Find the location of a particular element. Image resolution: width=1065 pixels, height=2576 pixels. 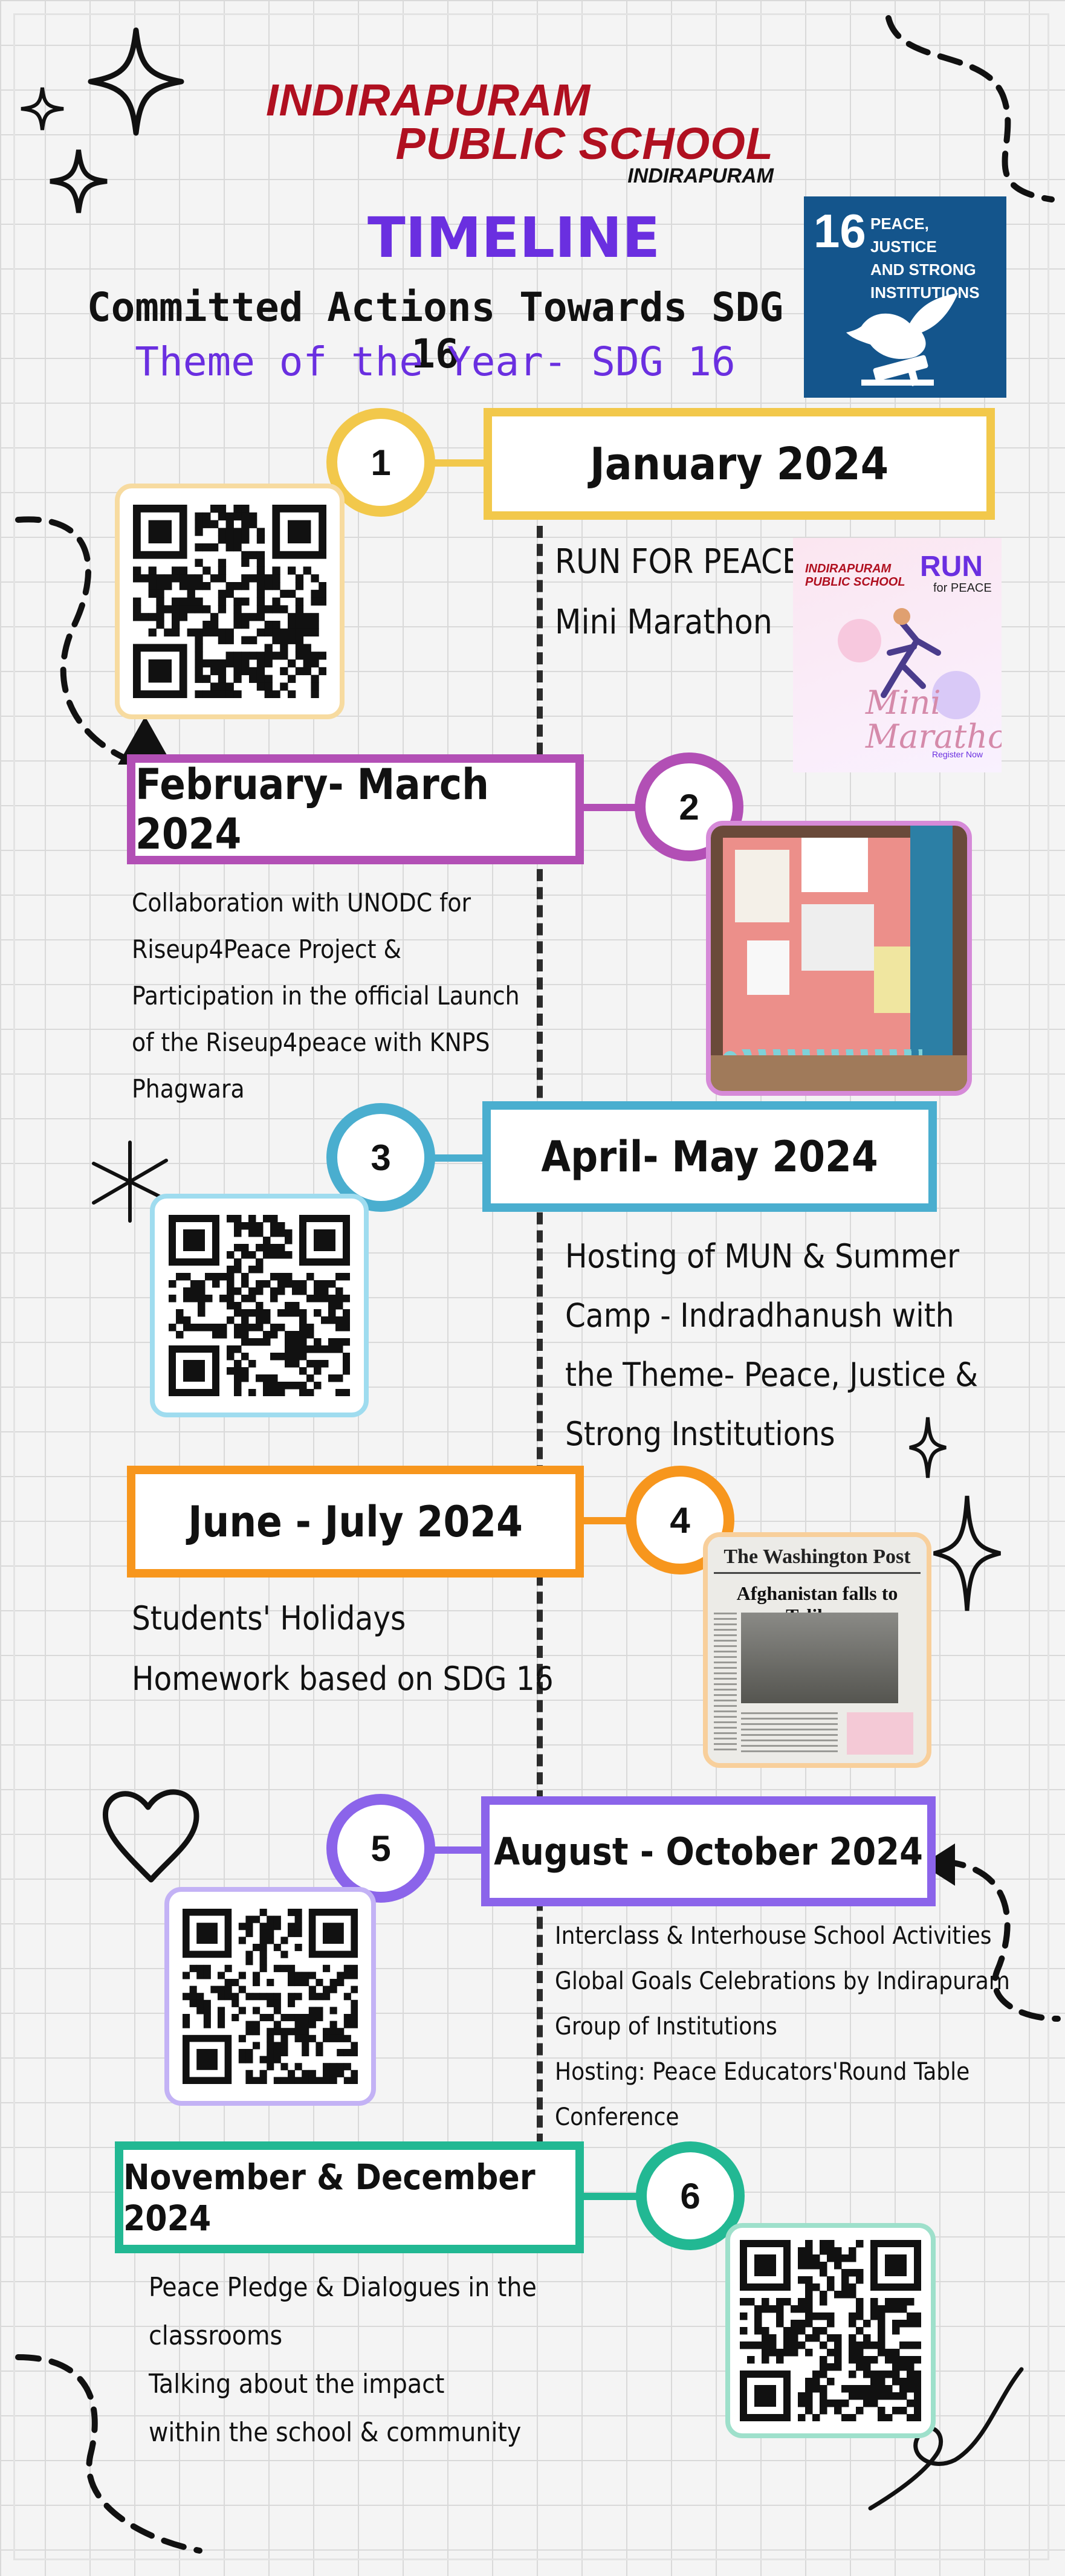

school-name-line2: PUBLIC SCHOOL is located at coordinates (584, 143).